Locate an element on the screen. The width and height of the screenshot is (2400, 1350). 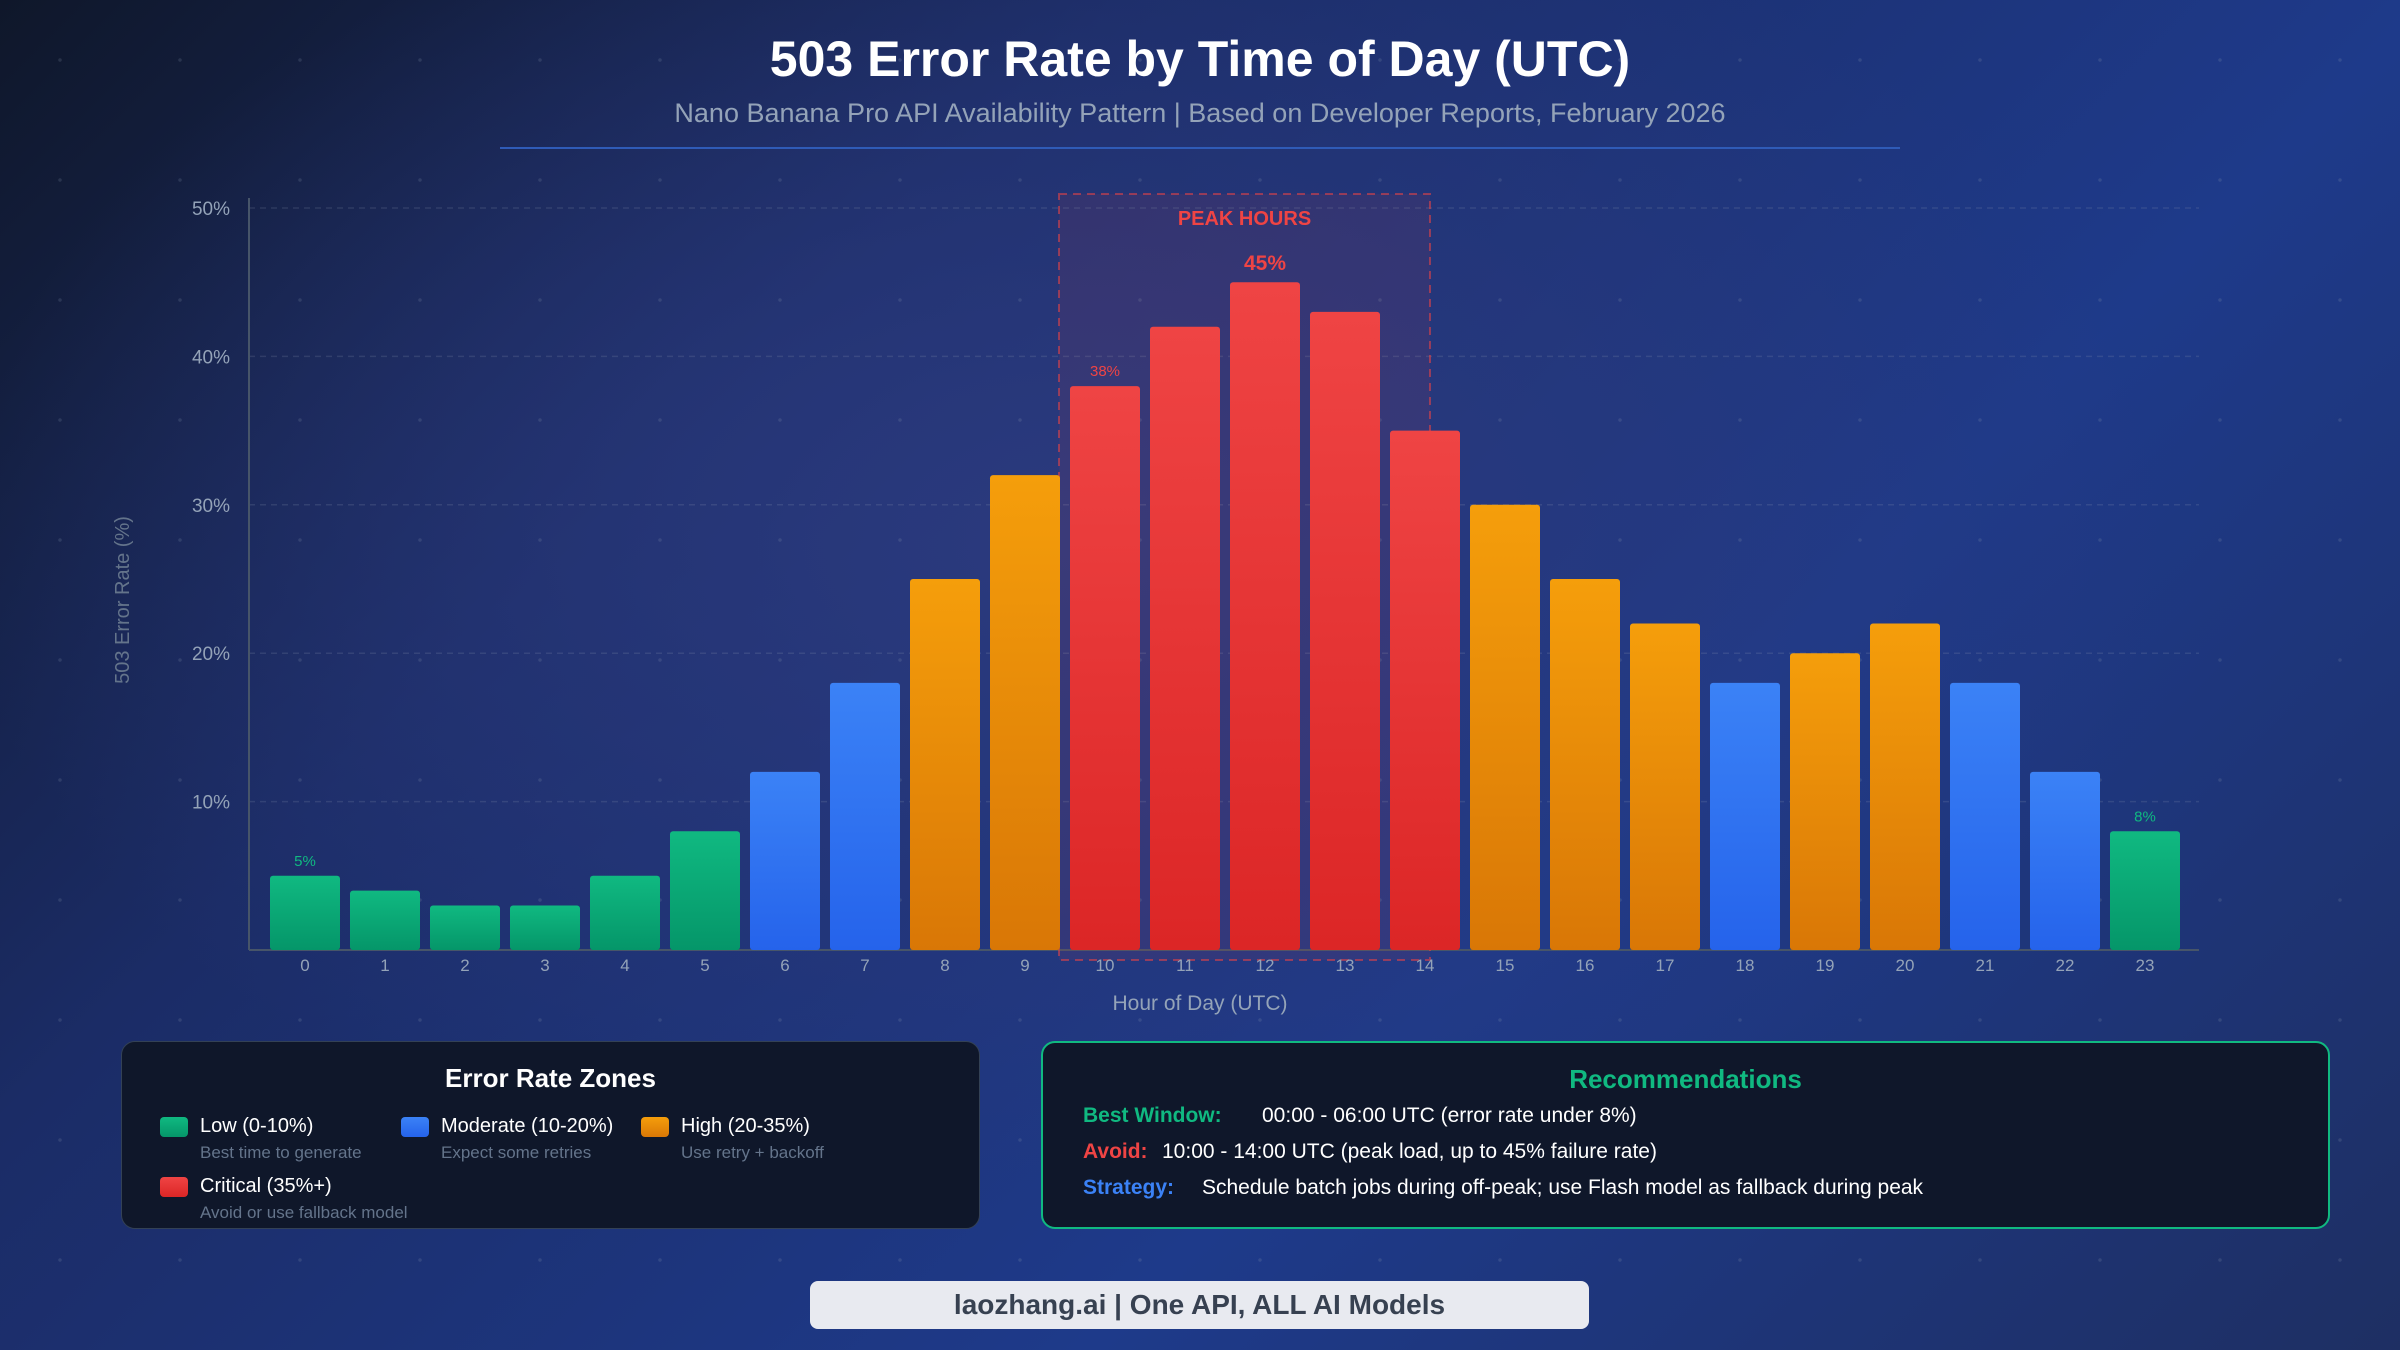
rec-label-avoid: Avoid: is located at coordinates (1115, 1151).